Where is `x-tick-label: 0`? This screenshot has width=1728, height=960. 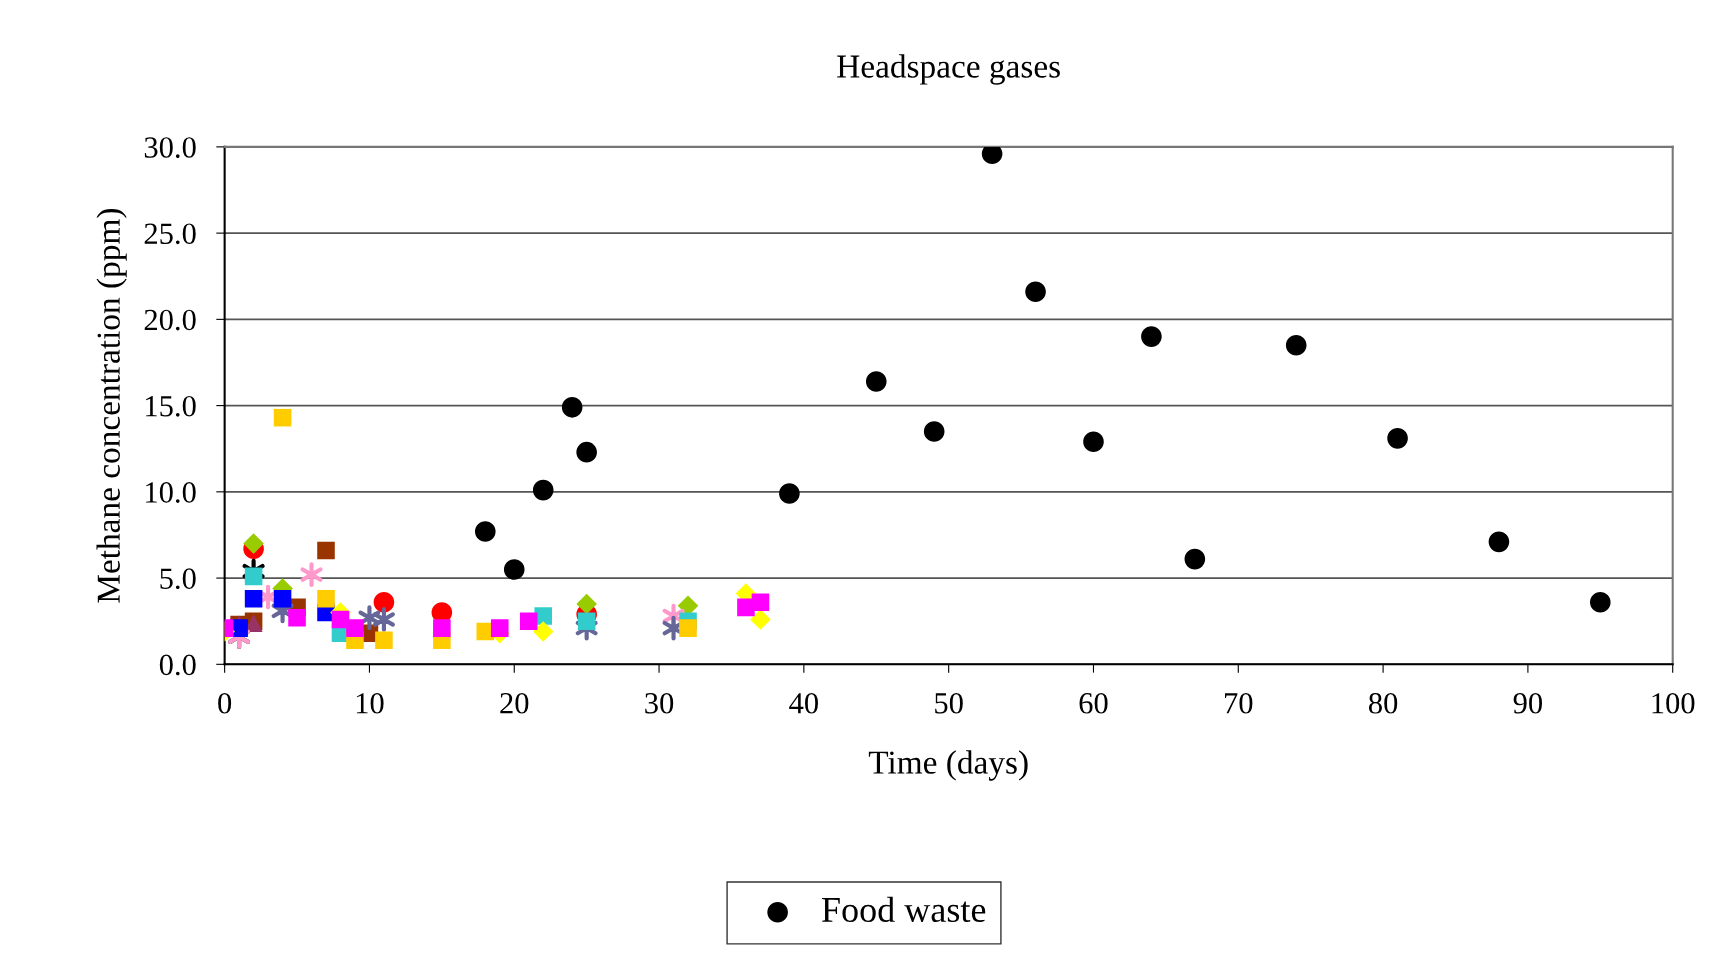
x-tick-label: 0 is located at coordinates (225, 703).